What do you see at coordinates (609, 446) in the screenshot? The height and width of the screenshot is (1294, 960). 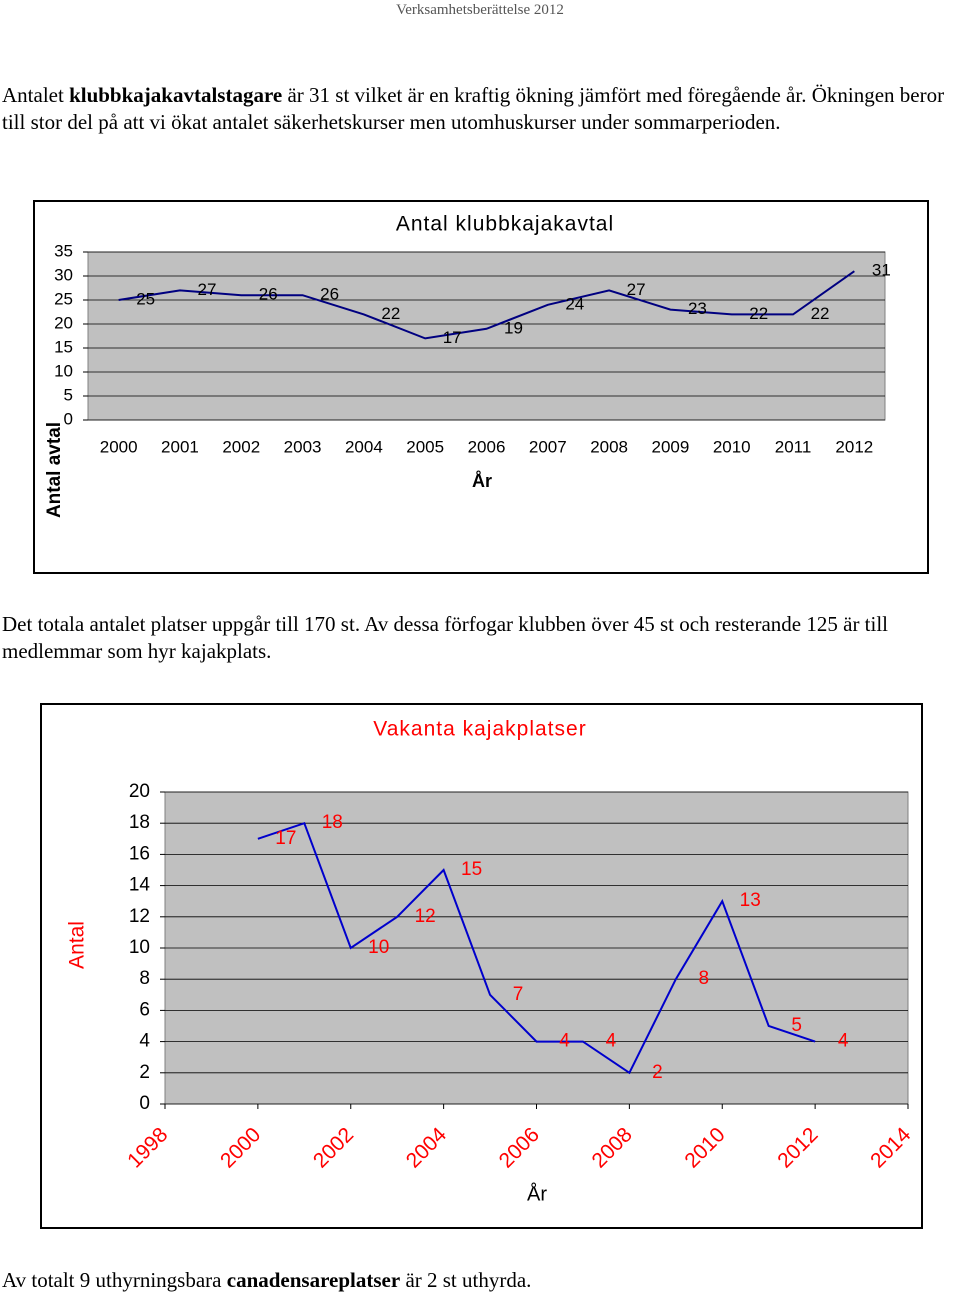 I see `x-tick-label: 2008` at bounding box center [609, 446].